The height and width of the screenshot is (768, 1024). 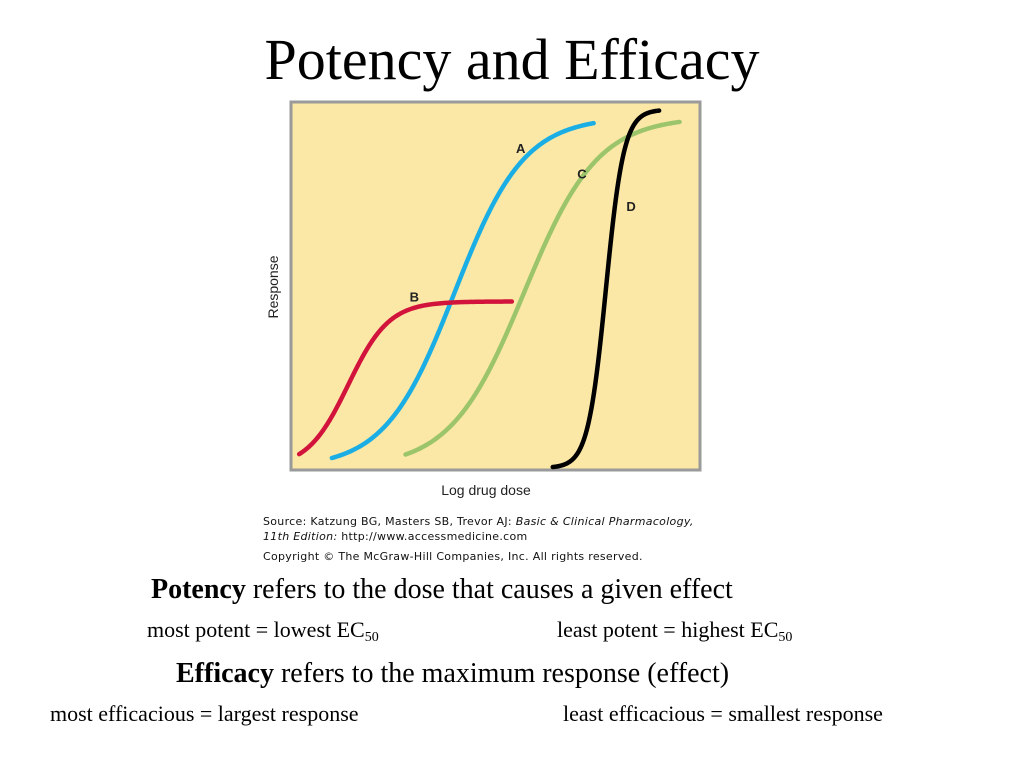 What do you see at coordinates (723, 713) in the screenshot?
I see `least-efficacious-note: least efficacious = smallest response` at bounding box center [723, 713].